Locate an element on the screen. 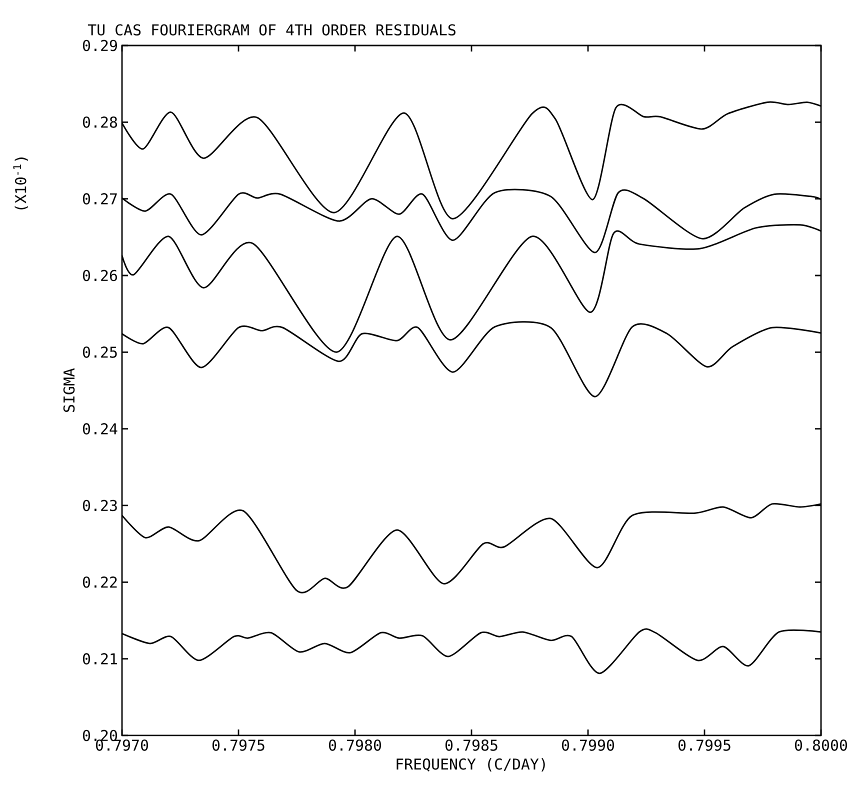 The image size is (859, 809). y-tick-label: 0.25 is located at coordinates (99, 352).